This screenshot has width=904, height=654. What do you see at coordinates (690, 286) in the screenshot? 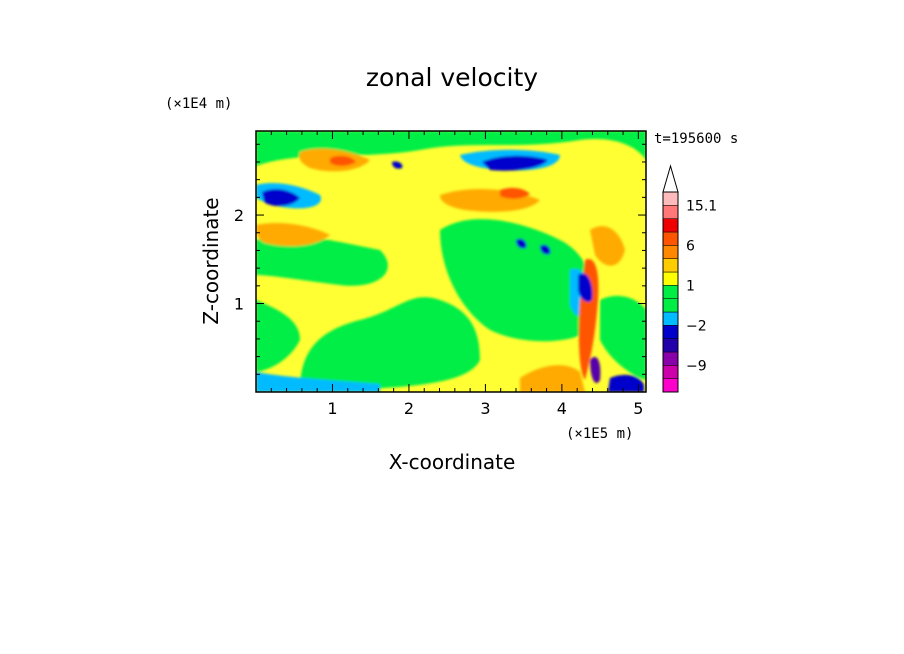
I see `colorbar-label: 1` at bounding box center [690, 286].